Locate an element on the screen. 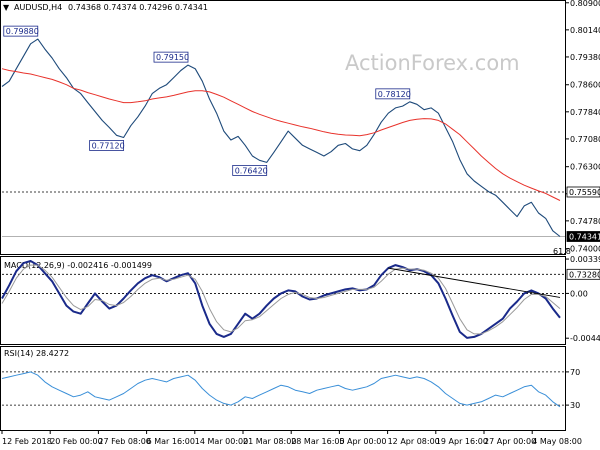  x-tick-label: 19 Apr 16:00 is located at coordinates (462, 441).